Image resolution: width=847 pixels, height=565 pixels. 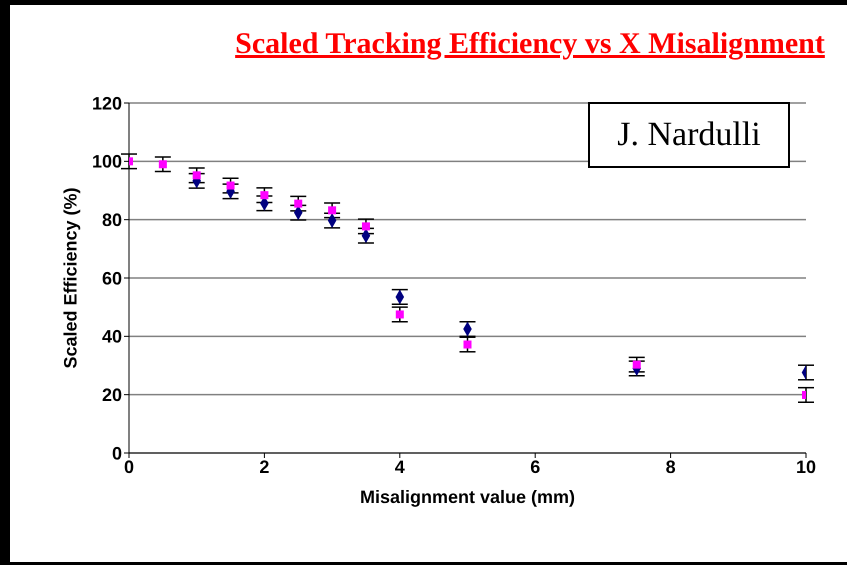 What do you see at coordinates (129, 466) in the screenshot?
I see `x-tick-label: 0` at bounding box center [129, 466].